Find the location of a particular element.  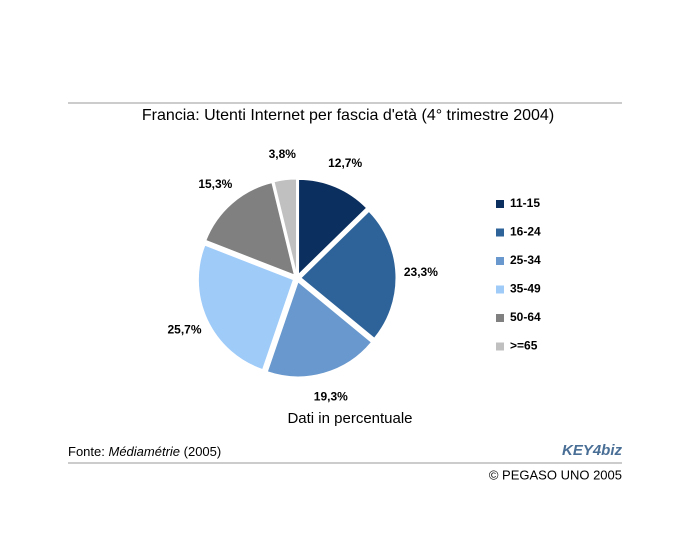

value-label: 3,8% is located at coordinates (283, 154).